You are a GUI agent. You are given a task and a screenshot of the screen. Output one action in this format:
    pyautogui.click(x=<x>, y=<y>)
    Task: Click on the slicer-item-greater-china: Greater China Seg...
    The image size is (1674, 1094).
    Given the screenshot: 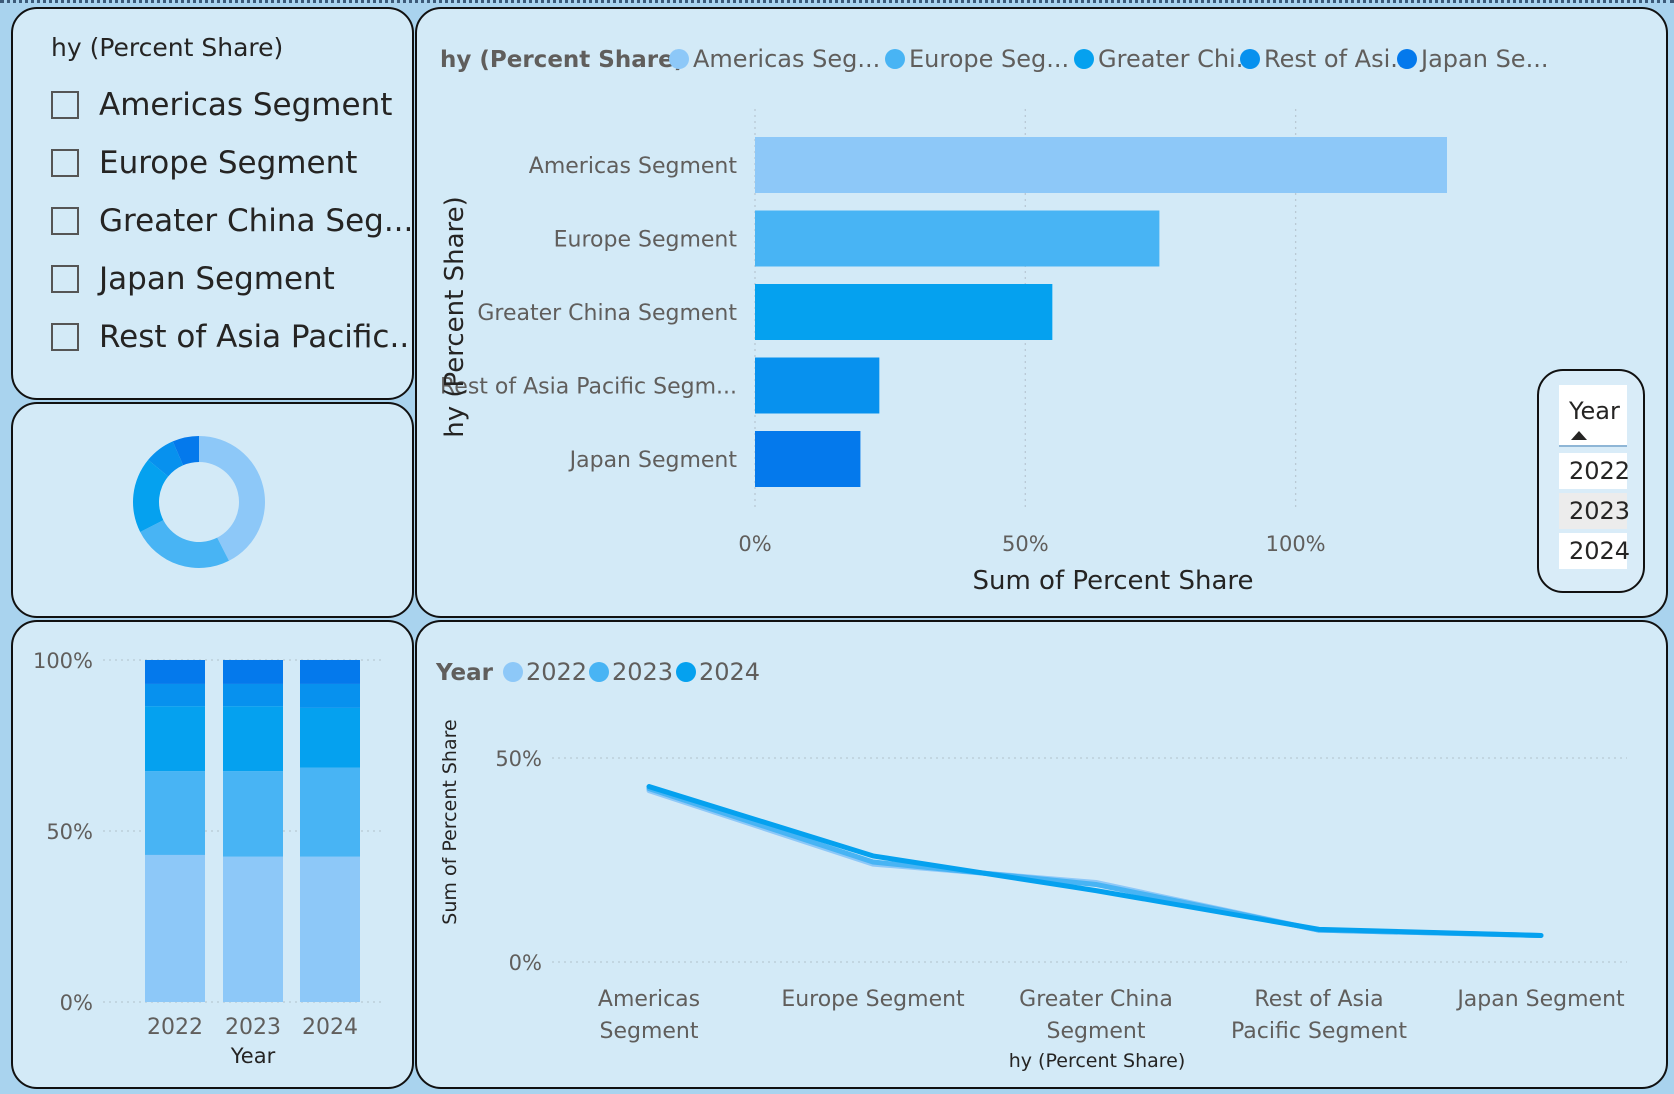 What is the action you would take?
    pyautogui.click(x=232, y=221)
    